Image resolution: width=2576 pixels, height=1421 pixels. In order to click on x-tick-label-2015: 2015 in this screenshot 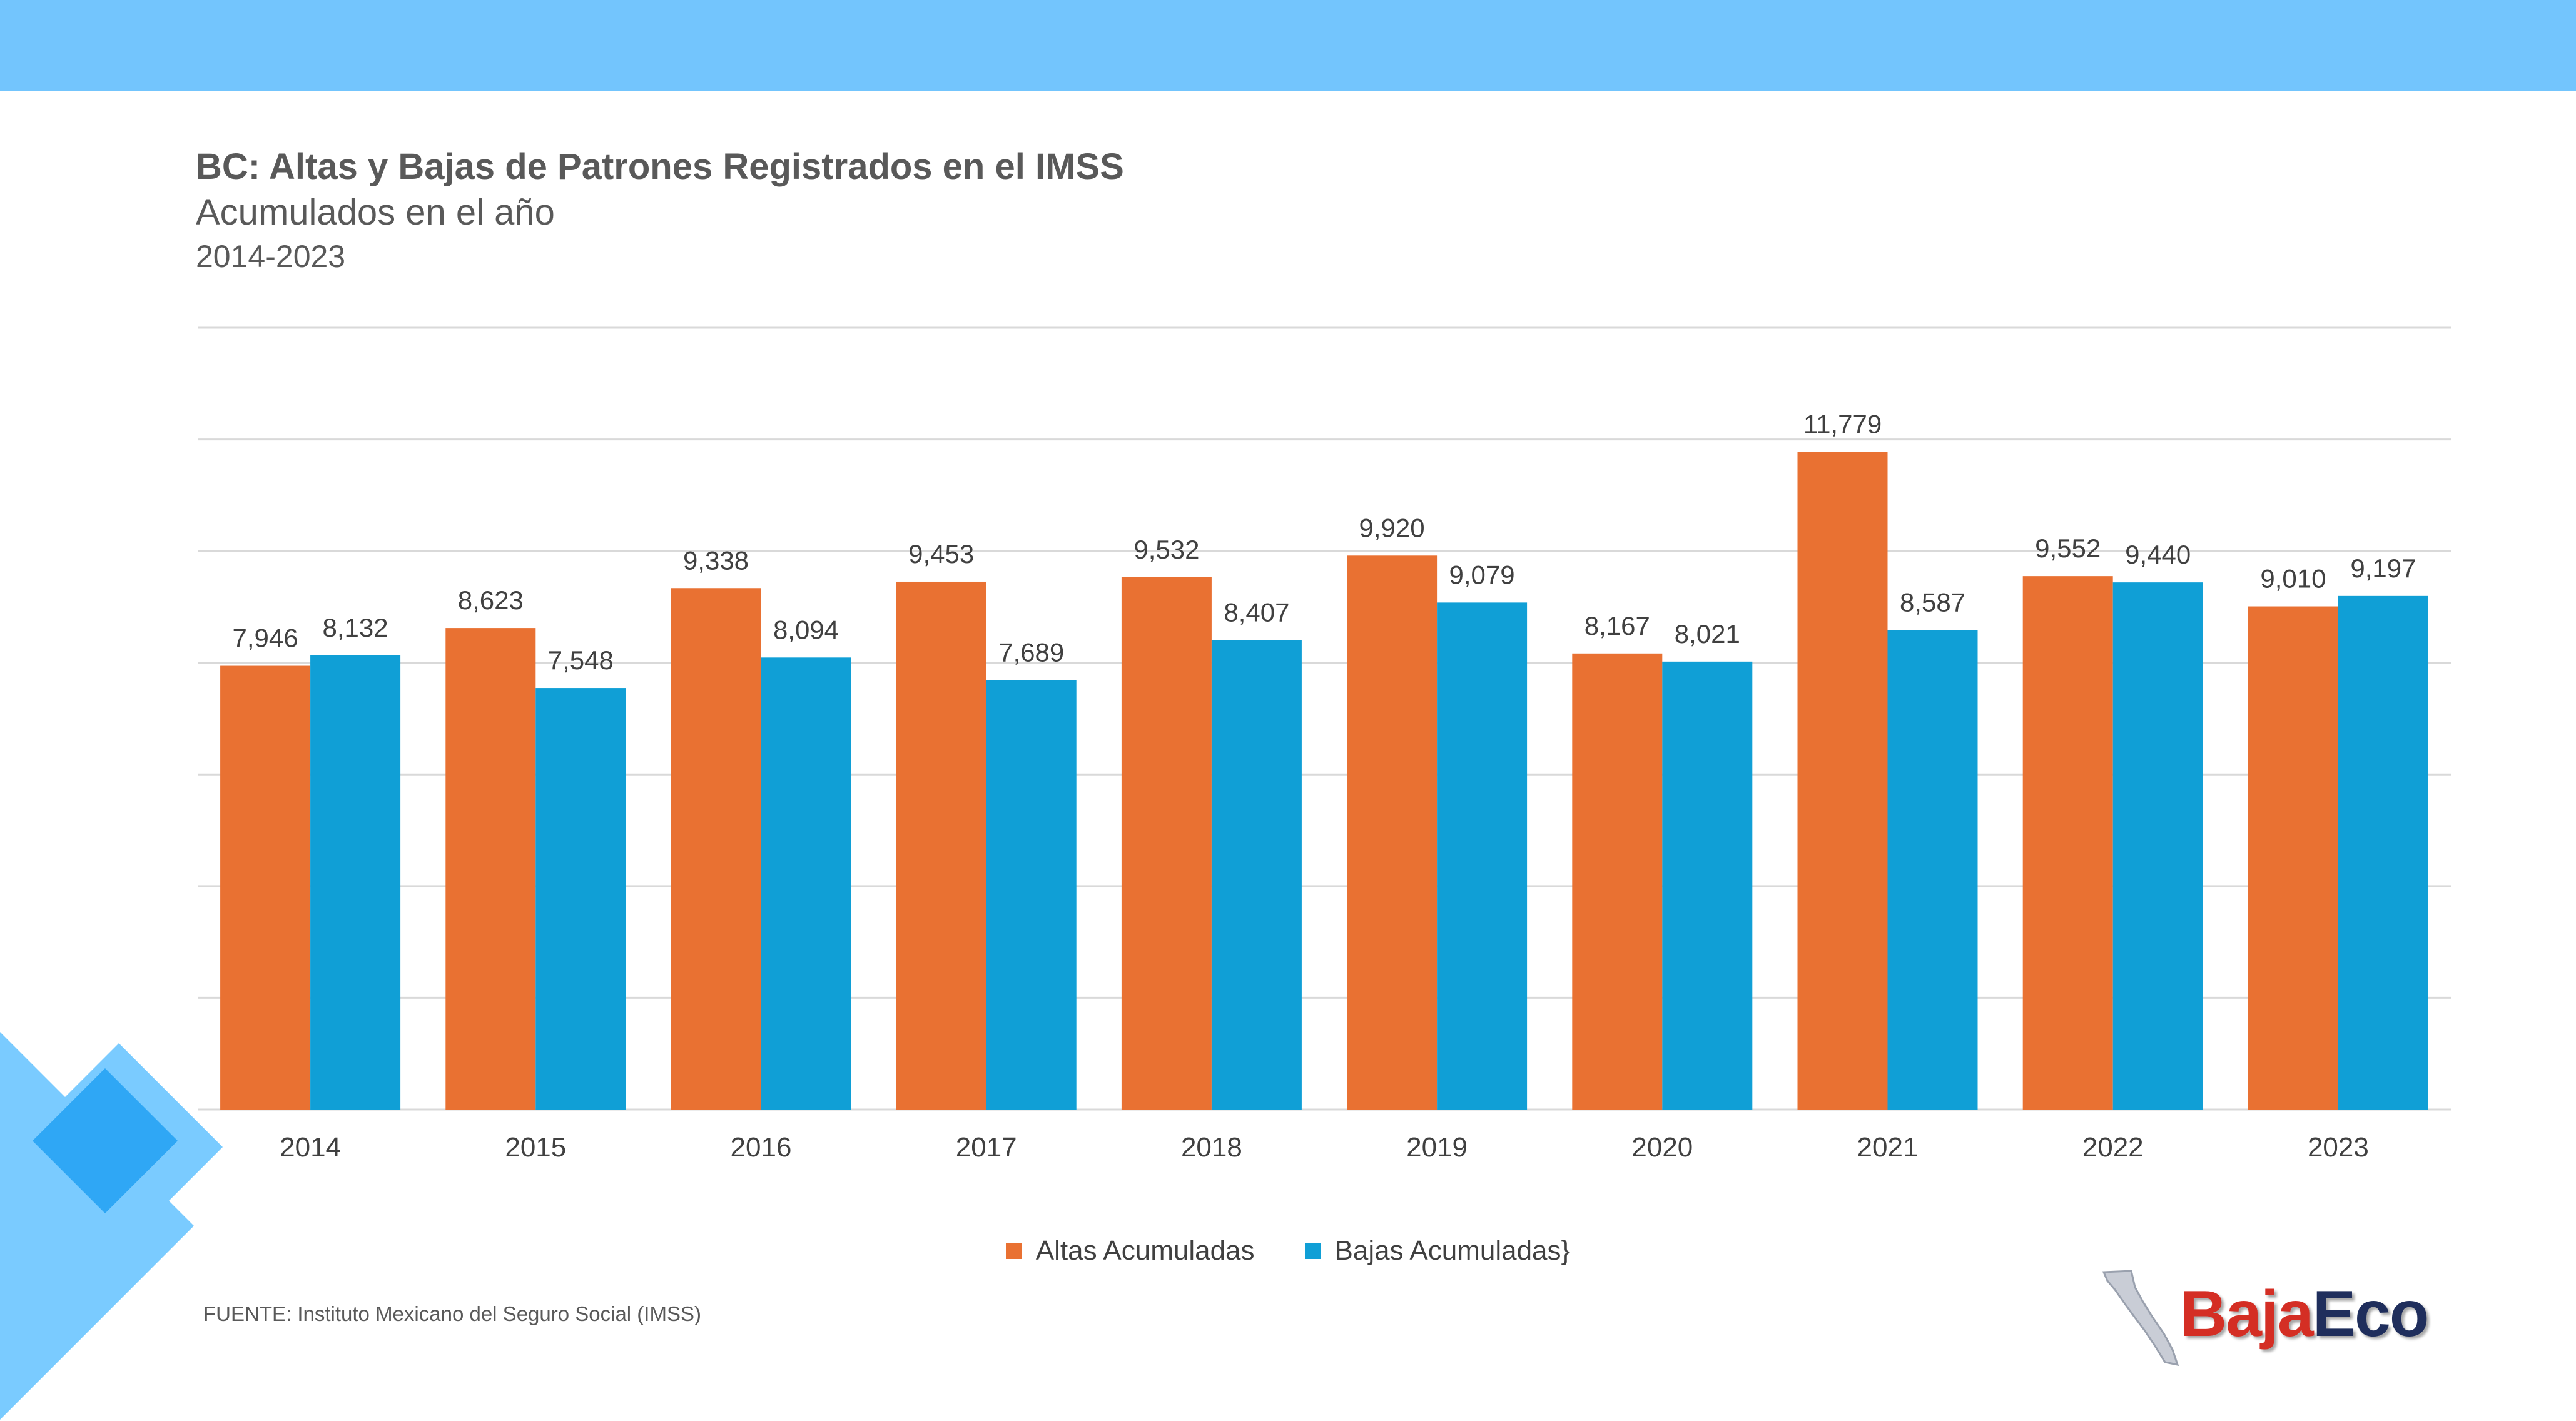, I will do `click(535, 1147)`.